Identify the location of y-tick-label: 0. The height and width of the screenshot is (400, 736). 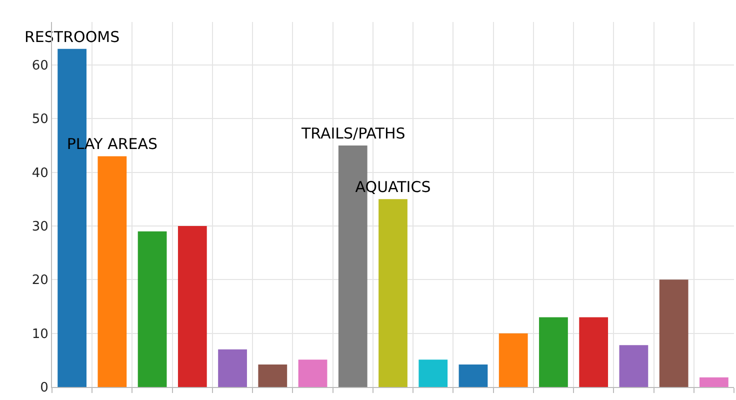
(44, 388).